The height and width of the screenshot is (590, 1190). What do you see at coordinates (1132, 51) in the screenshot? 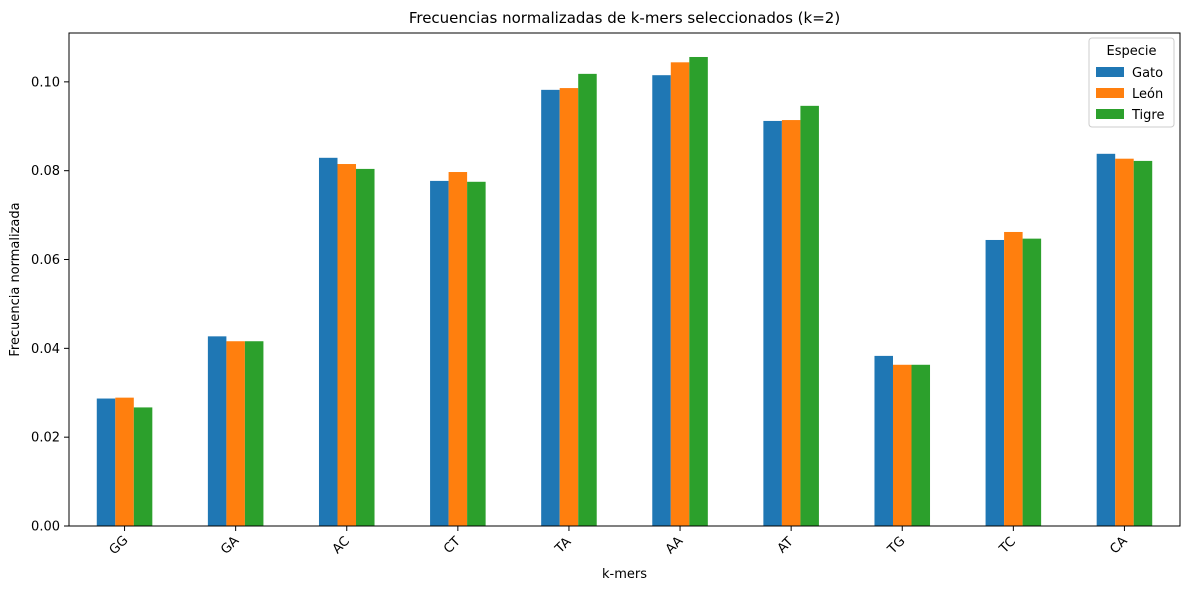
I see `legend-title: Especie` at bounding box center [1132, 51].